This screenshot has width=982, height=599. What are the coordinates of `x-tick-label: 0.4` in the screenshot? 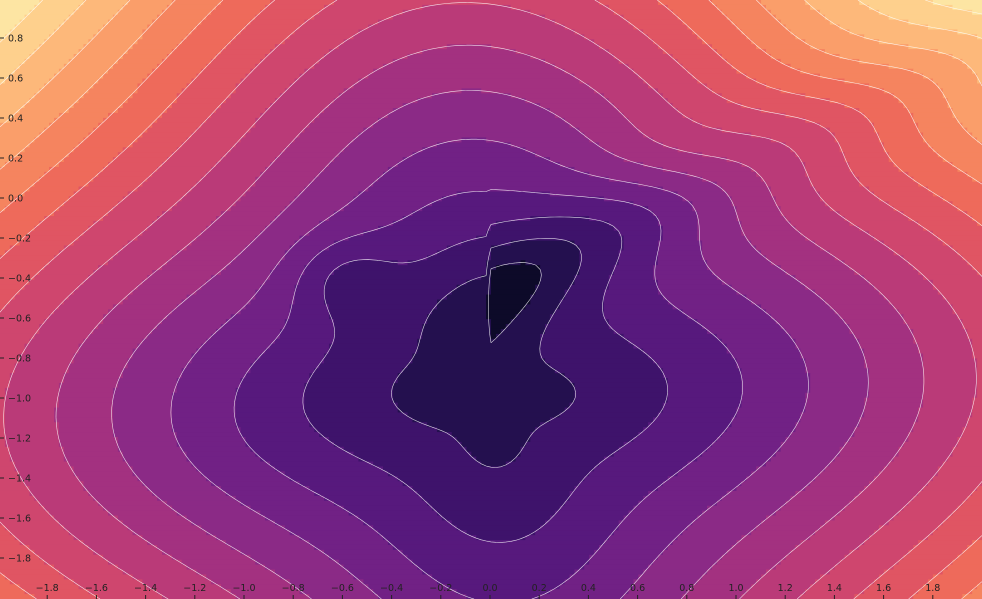 It's located at (588, 588).